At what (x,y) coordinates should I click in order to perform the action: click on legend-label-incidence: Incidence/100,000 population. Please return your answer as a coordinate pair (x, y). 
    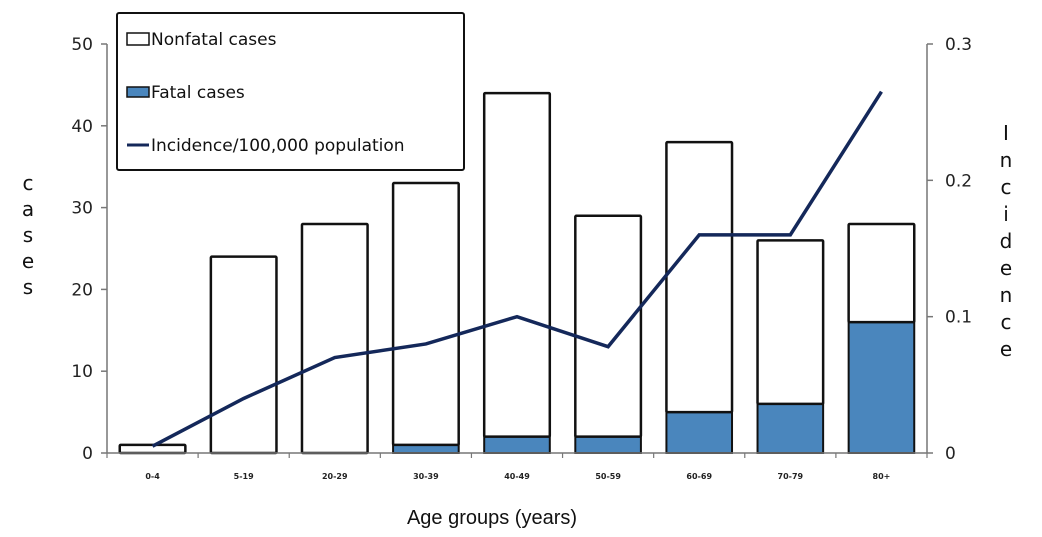
    Looking at the image, I should click on (278, 146).